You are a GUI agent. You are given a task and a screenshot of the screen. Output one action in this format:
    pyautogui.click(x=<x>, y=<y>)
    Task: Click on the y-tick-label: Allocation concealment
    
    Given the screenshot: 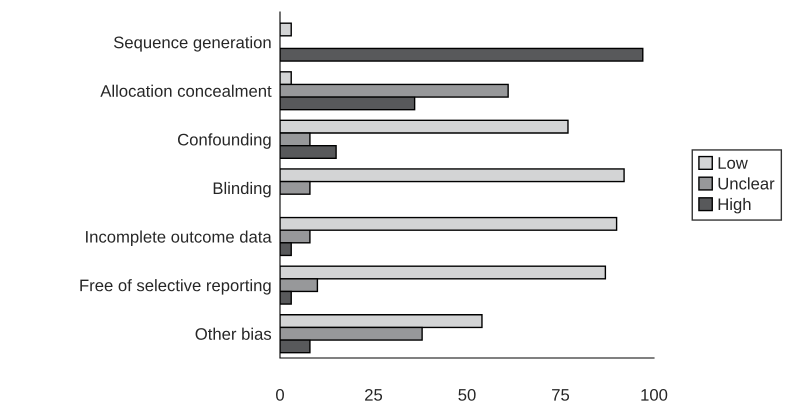 What is the action you would take?
    pyautogui.click(x=186, y=90)
    